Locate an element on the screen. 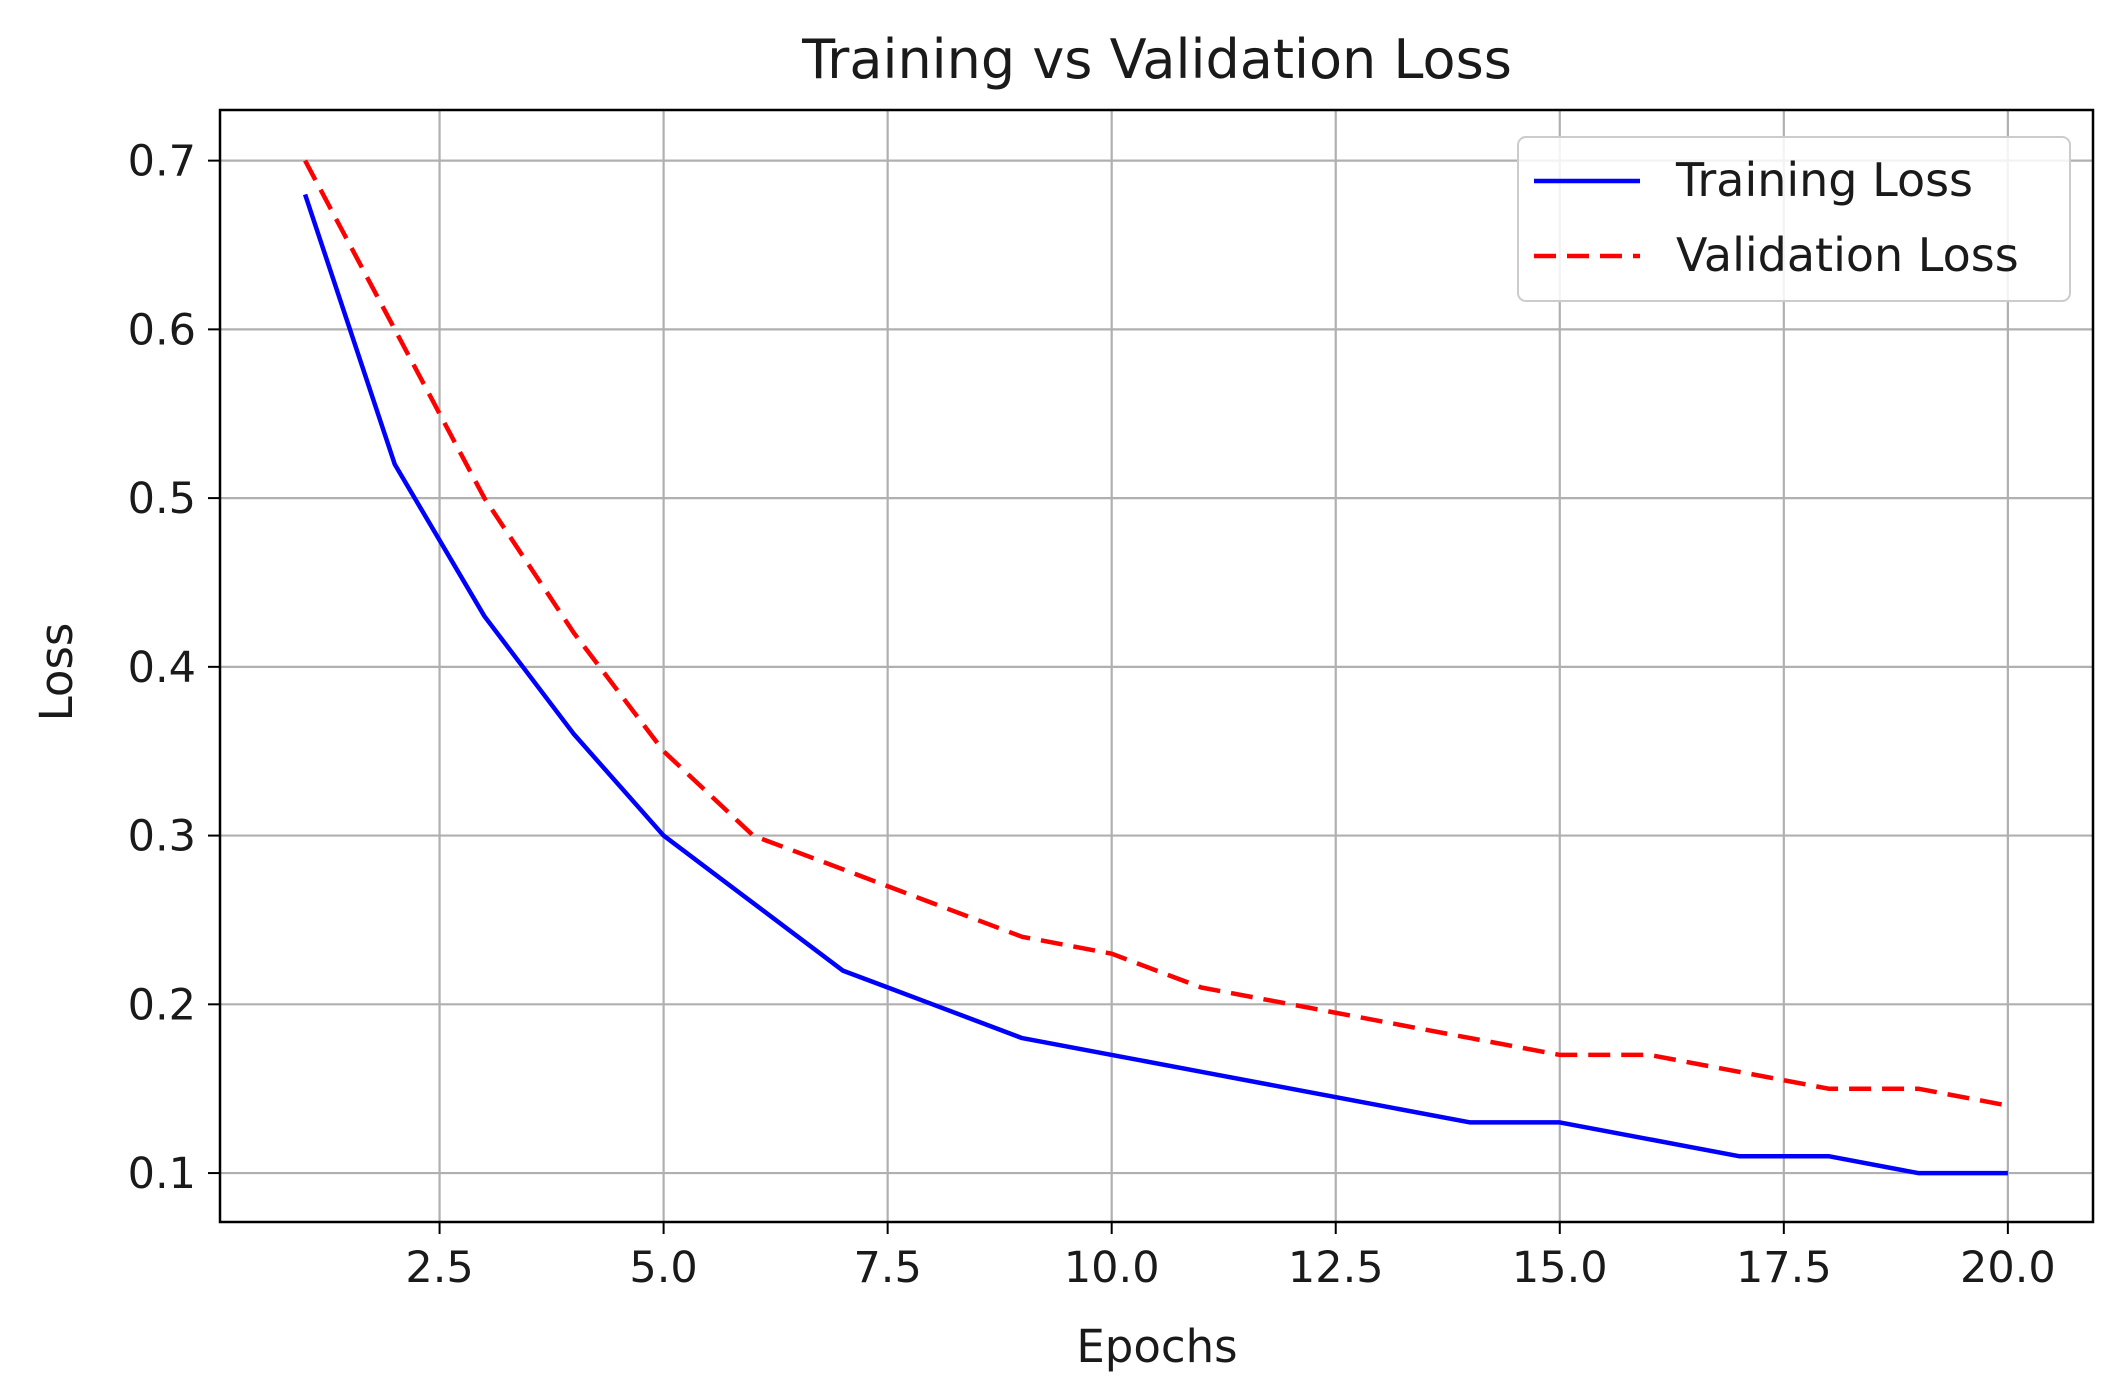 Image resolution: width=2122 pixels, height=1379 pixels. x-tick-label: 10.0 is located at coordinates (1112, 1268).